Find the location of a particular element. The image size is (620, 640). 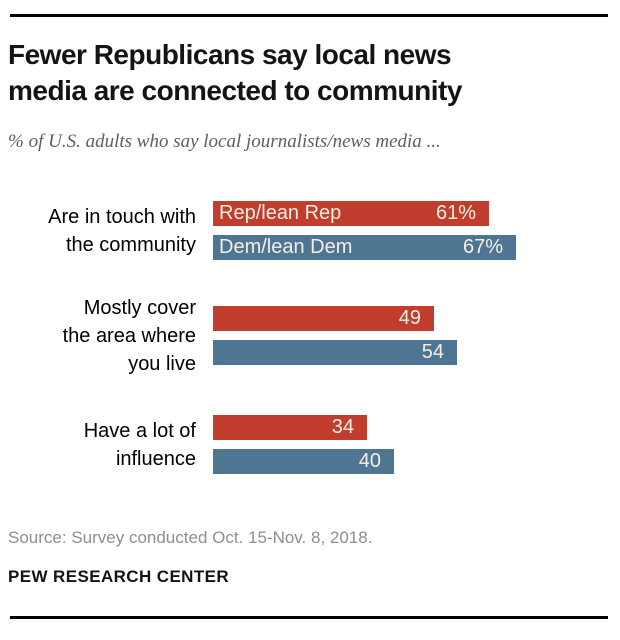

category-label: Have a lot of influence is located at coordinates (139, 444).